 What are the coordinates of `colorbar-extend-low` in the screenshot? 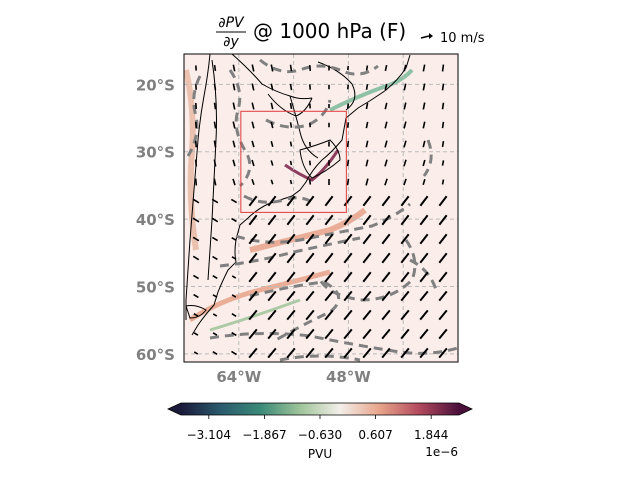 It's located at (174, 409).